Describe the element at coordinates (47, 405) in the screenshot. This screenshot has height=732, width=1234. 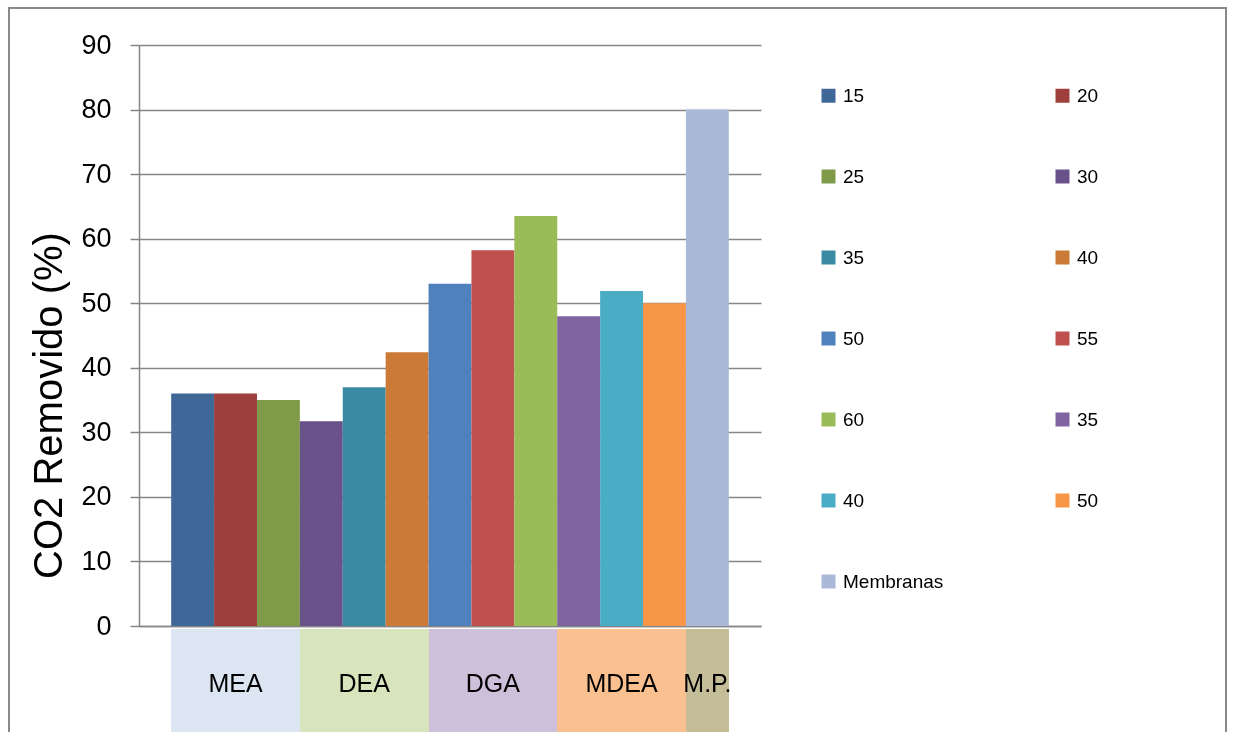
I see `y-axis-title: CO2 Removido (%)` at that location.